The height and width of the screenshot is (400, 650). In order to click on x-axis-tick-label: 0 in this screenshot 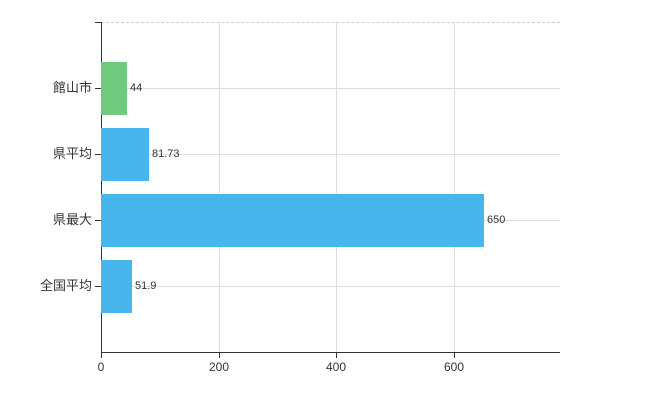, I will do `click(101, 367)`.